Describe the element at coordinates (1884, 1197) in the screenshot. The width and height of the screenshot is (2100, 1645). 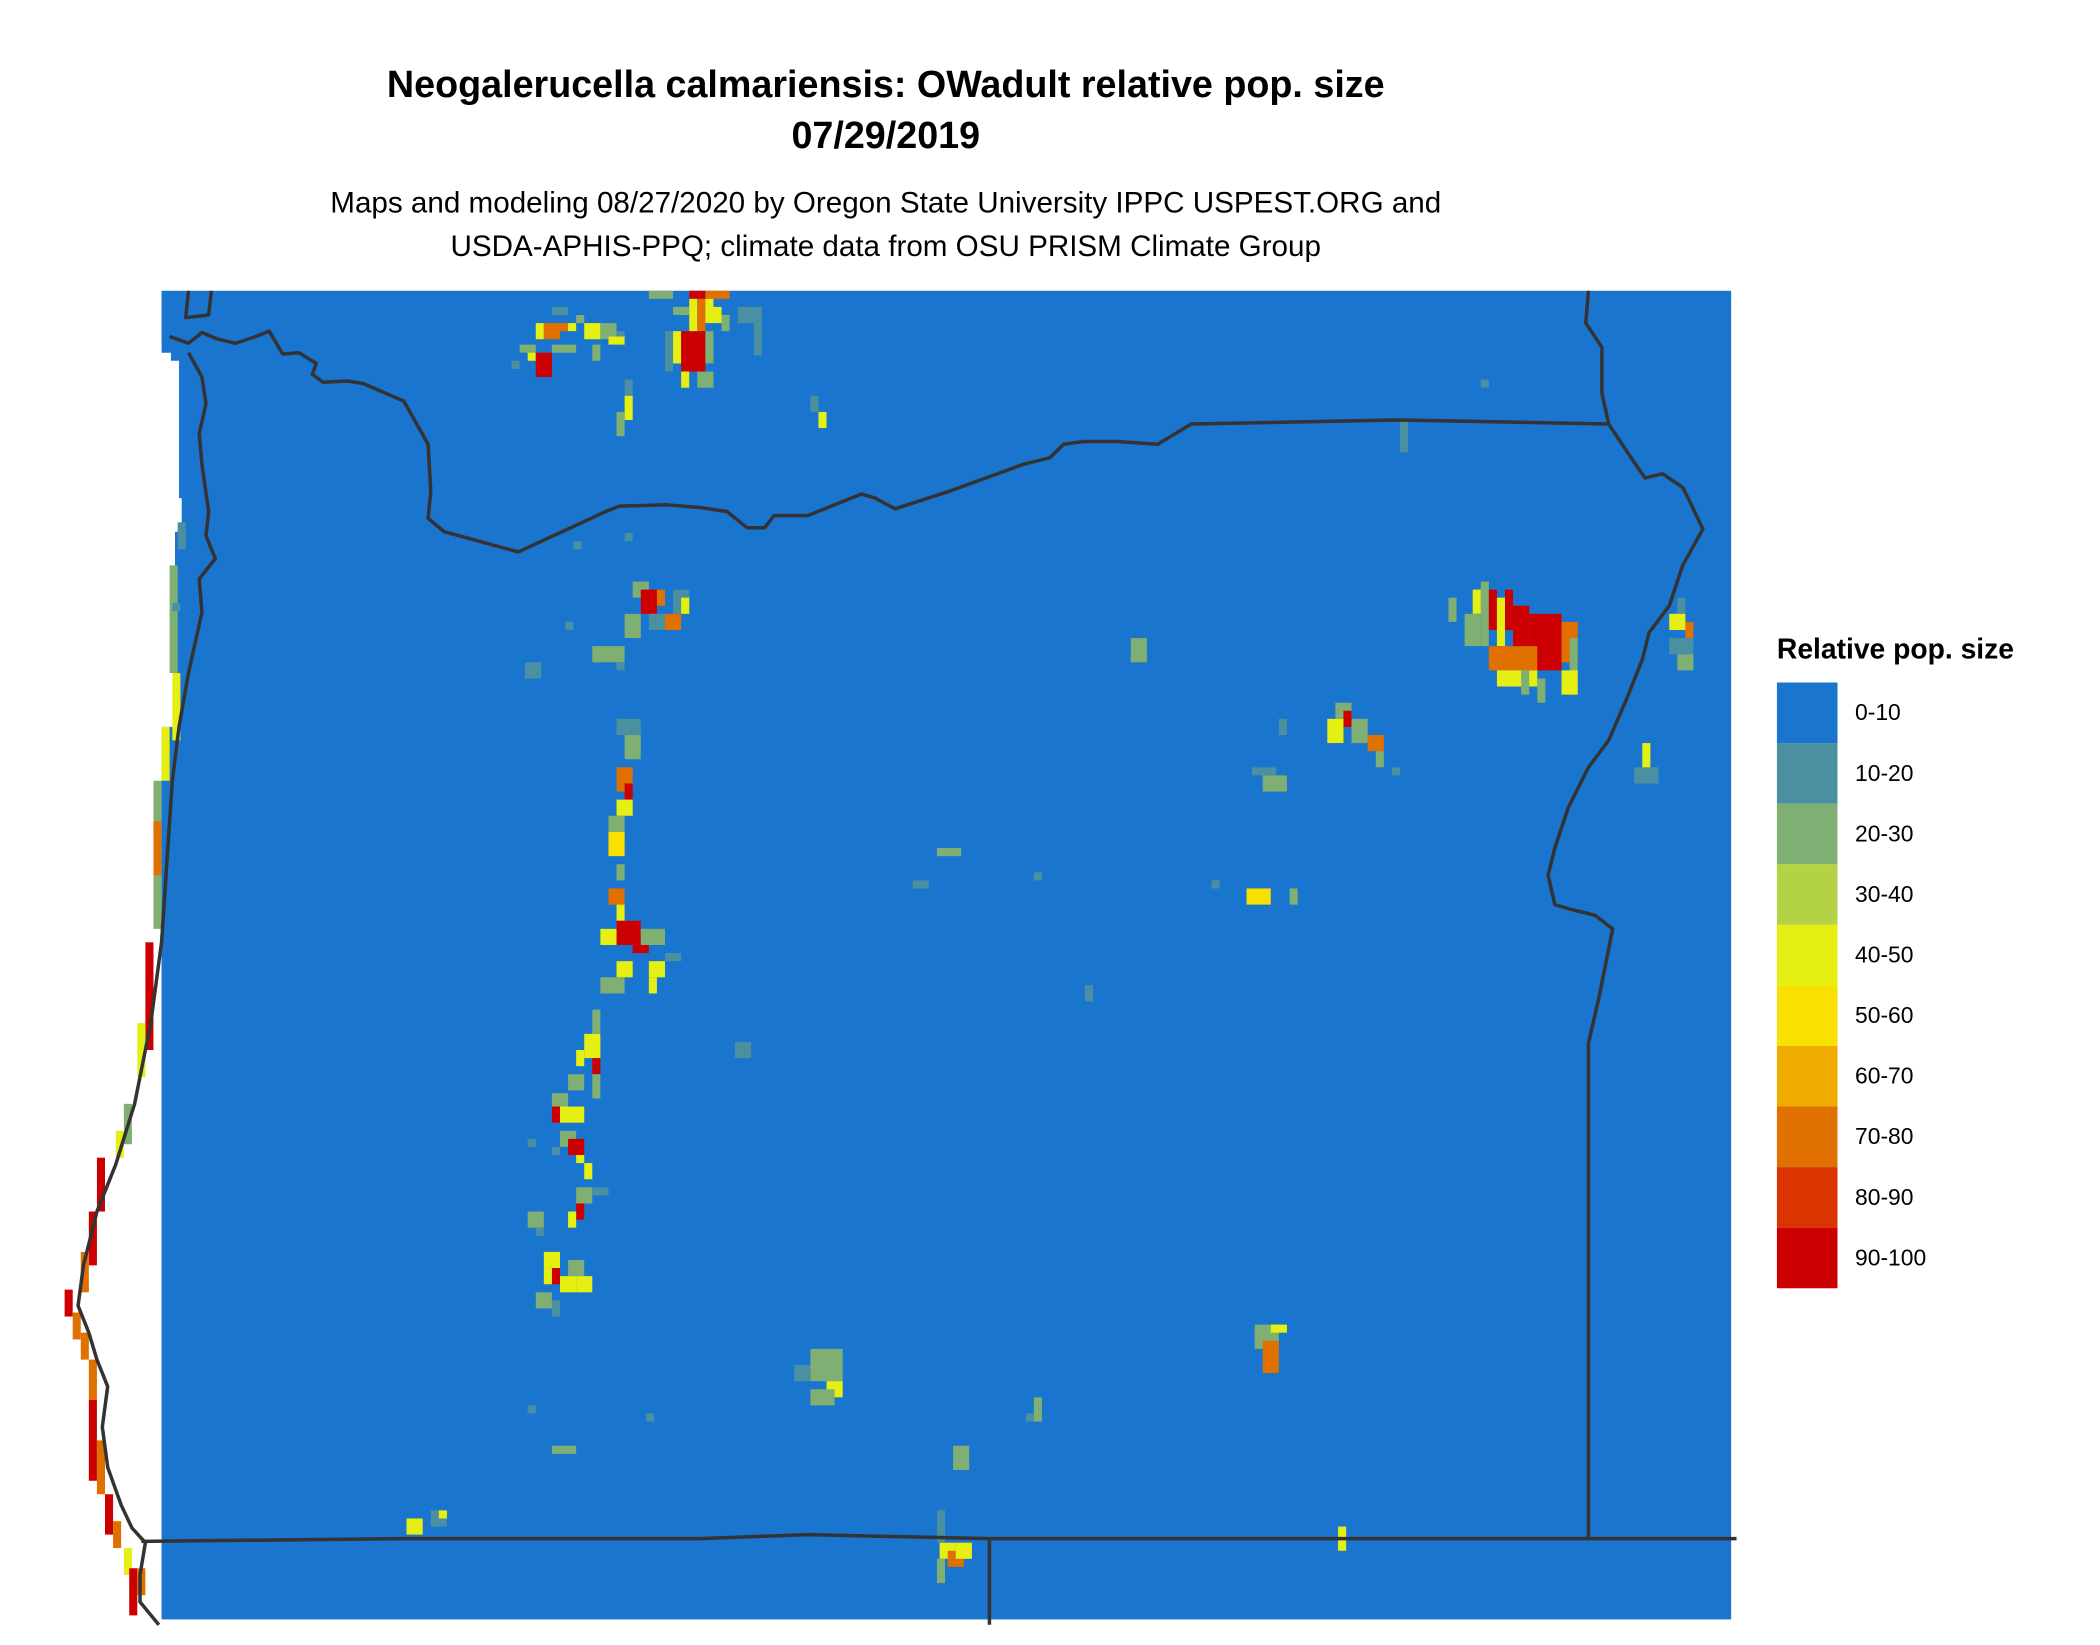
I see `legend-label: 80-90` at that location.